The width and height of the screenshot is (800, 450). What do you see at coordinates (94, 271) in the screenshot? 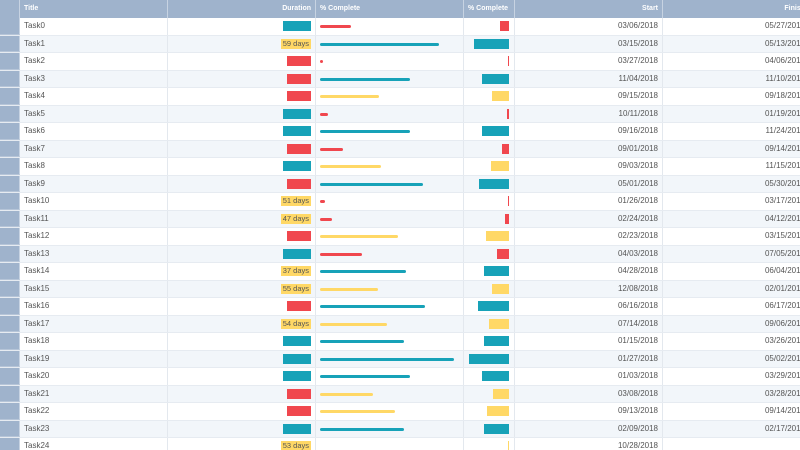
I see `title-cell: Task14` at bounding box center [94, 271].